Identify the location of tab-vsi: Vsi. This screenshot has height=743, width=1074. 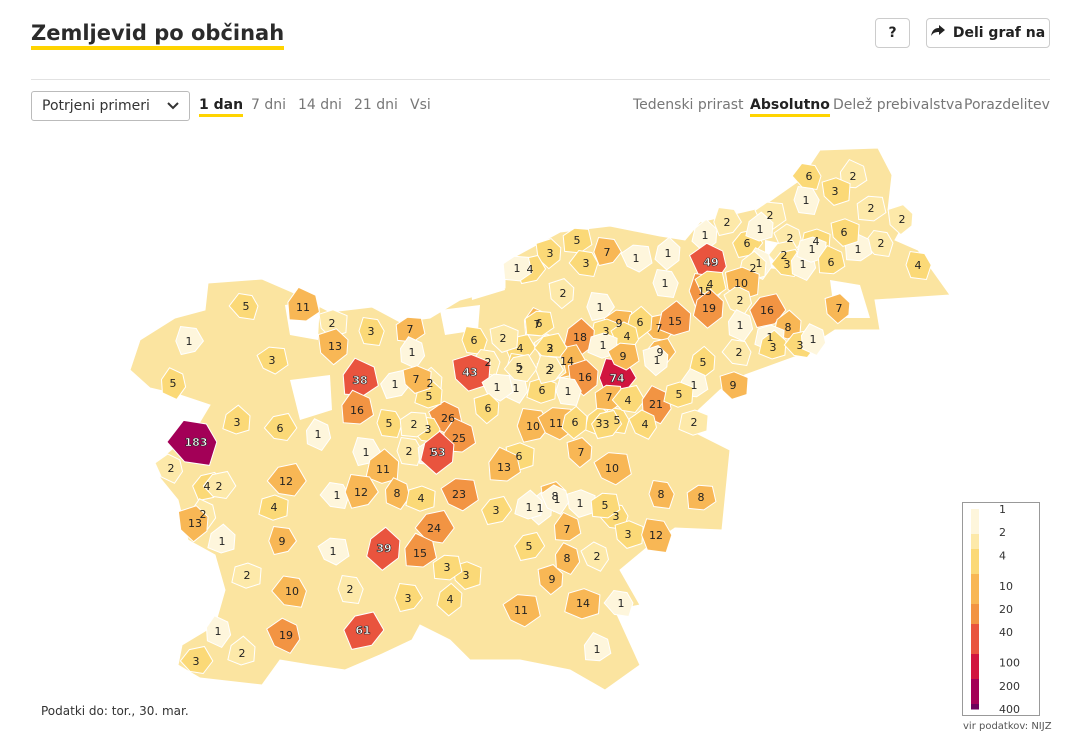
(420, 105).